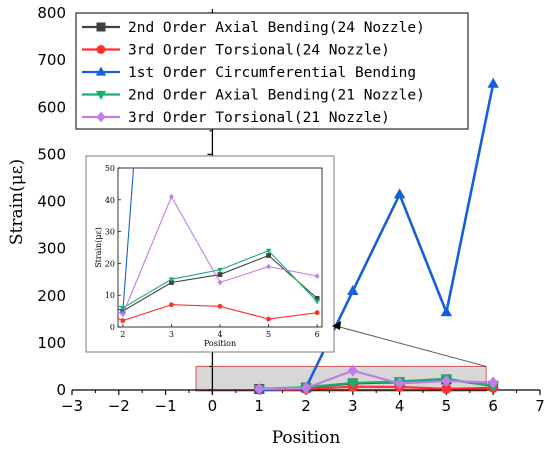 The height and width of the screenshot is (452, 550). What do you see at coordinates (98, 247) in the screenshot?
I see `inset-y-title: Strain(με)` at bounding box center [98, 247].